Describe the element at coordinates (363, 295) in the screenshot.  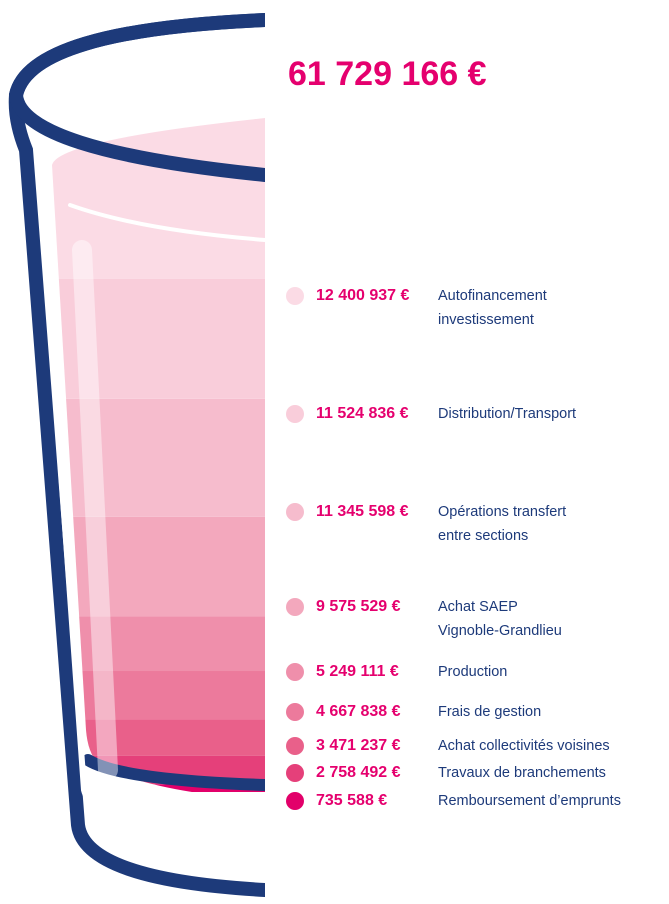
I see `value-label: 12 400 937 €` at that location.